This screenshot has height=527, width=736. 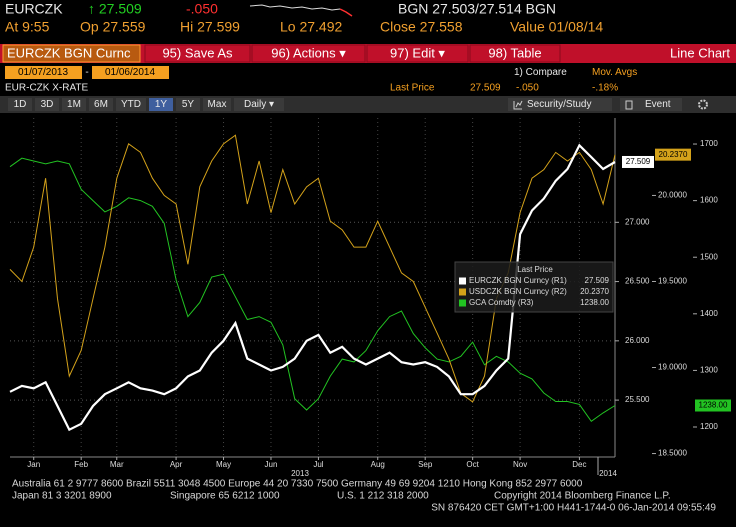 I want to click on x-tick-label: Nov, so click(x=520, y=464).